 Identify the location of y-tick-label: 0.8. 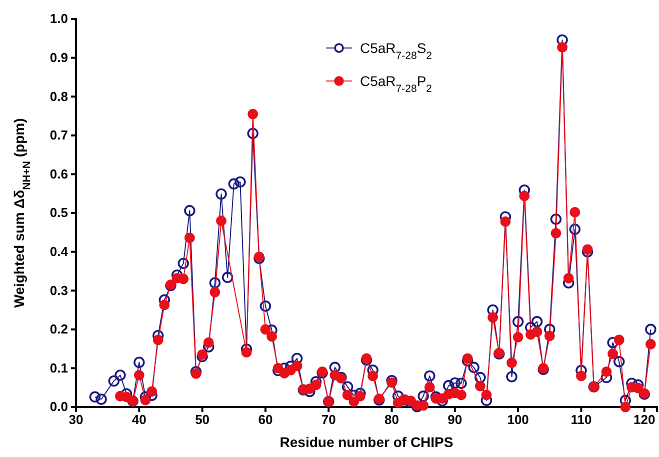
(59, 96).